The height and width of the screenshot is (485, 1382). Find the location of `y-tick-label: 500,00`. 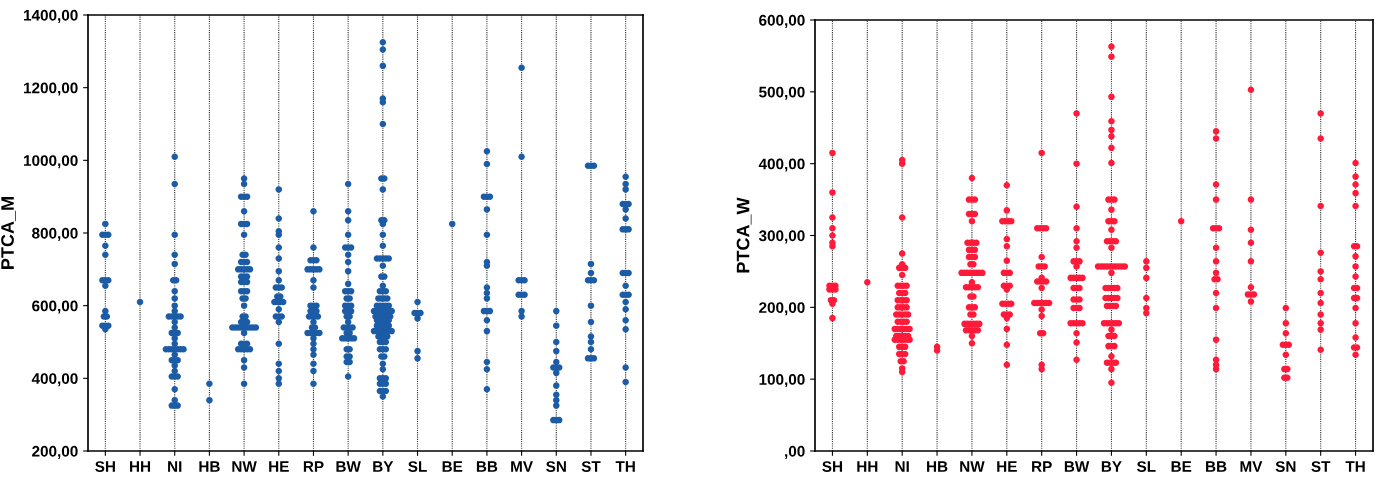

y-tick-label: 500,00 is located at coordinates (782, 93).